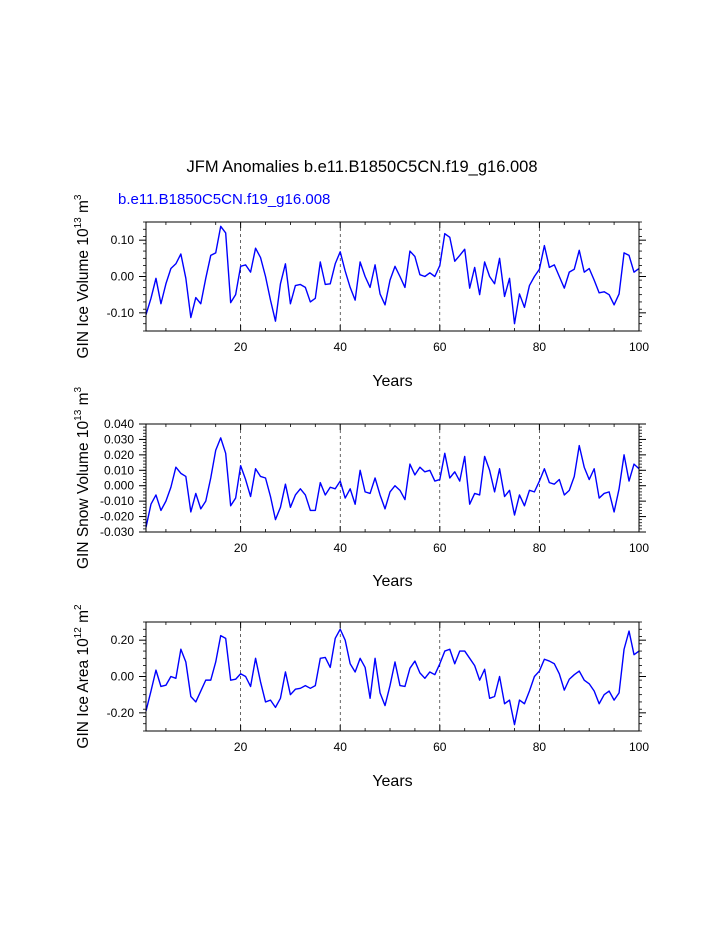 The height and width of the screenshot is (935, 723). Describe the element at coordinates (440, 548) in the screenshot. I see `chart-snow-volume-xtick-label-60: 60` at that location.